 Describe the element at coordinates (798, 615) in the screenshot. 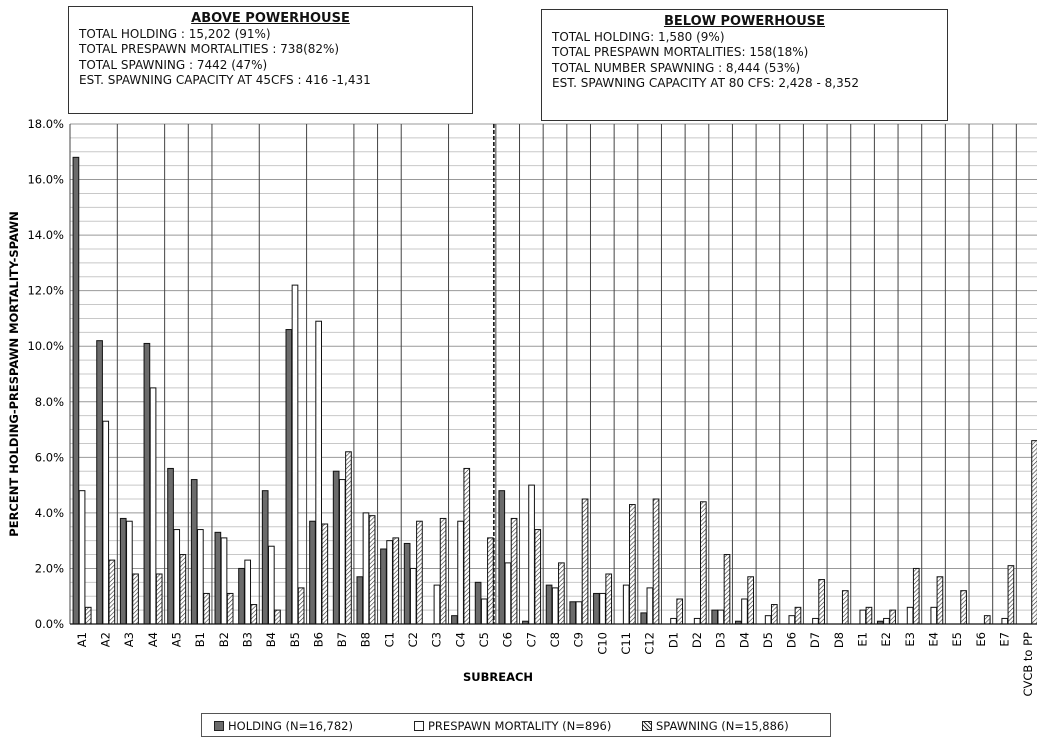

I see `bar-spawning-d6` at that location.